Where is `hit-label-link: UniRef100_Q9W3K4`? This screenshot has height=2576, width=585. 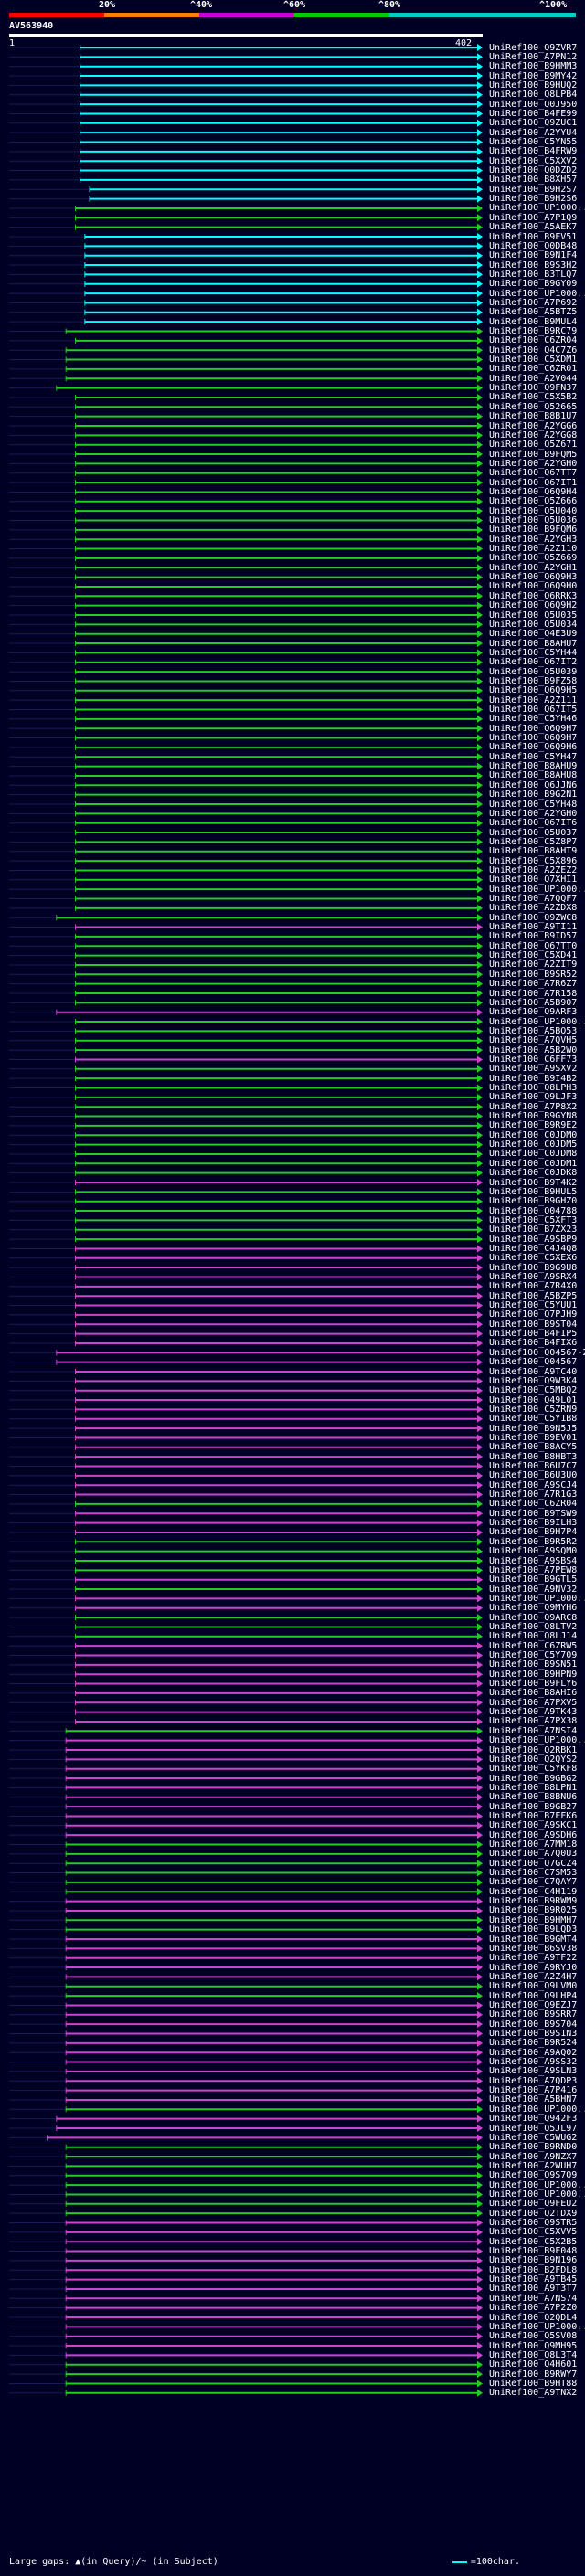
hit-label-link: UniRef100_Q9W3K4 is located at coordinates (534, 1380).